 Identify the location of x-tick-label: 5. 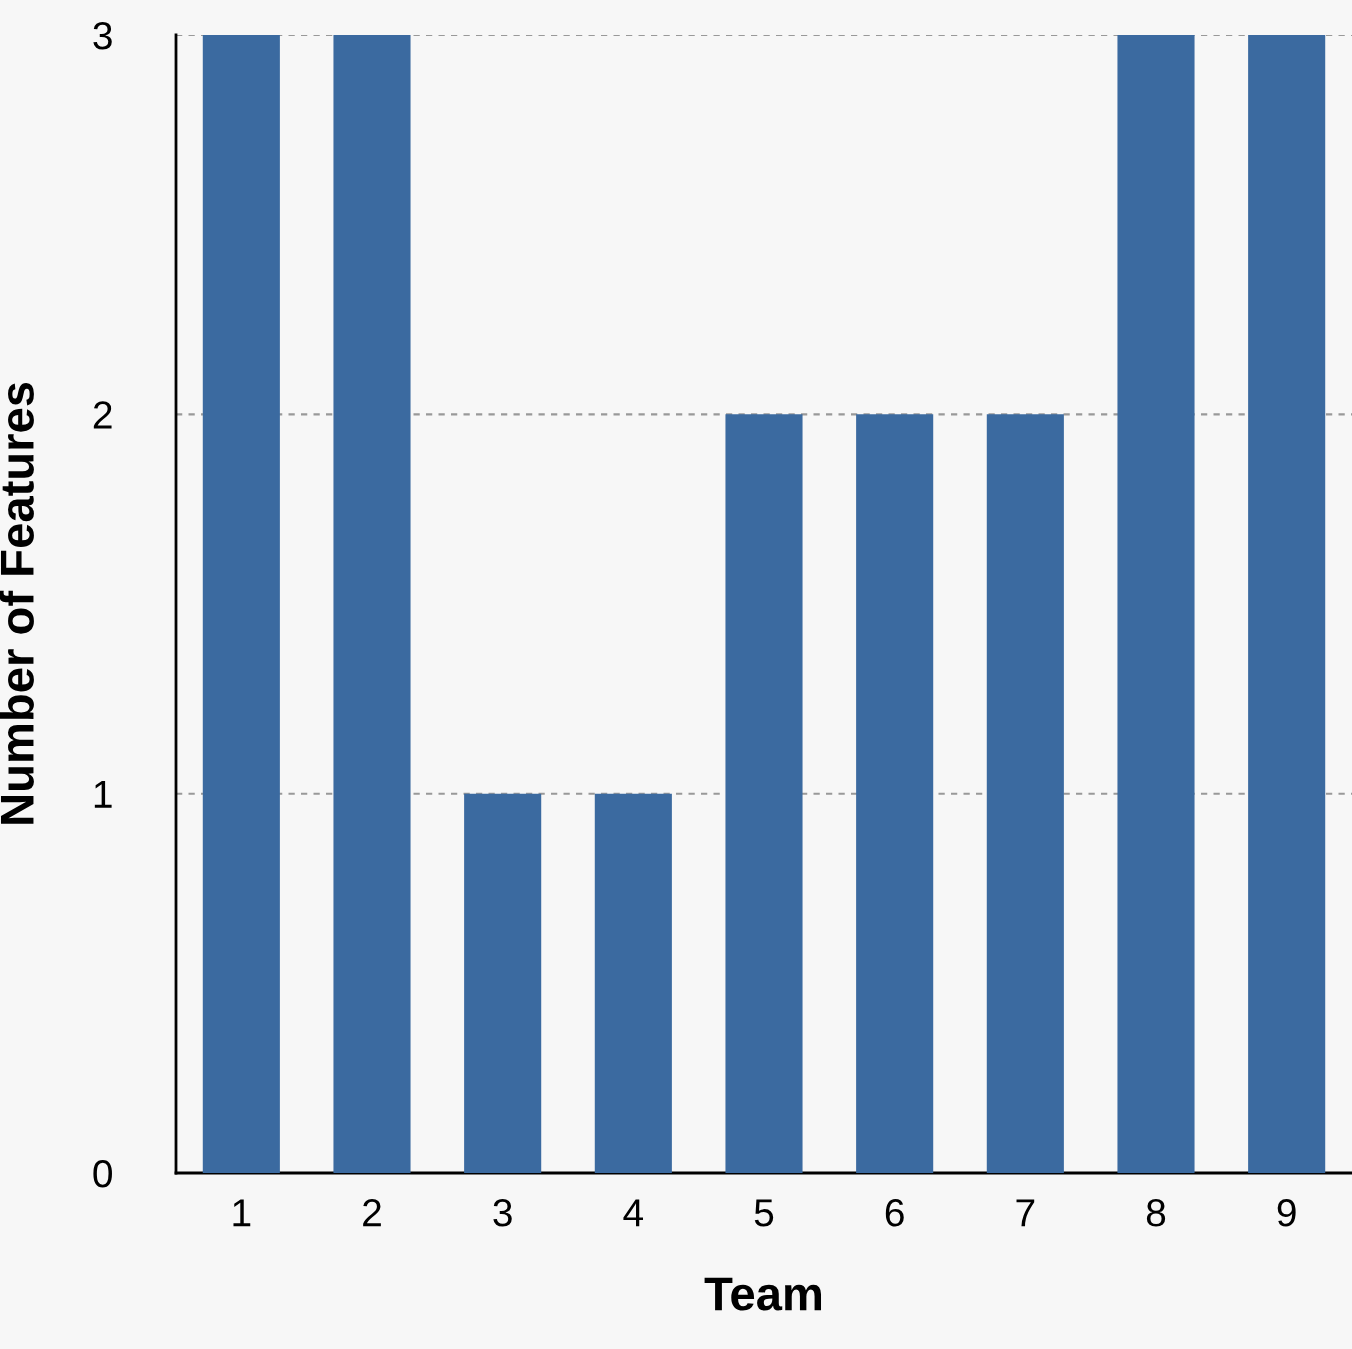
(764, 1213).